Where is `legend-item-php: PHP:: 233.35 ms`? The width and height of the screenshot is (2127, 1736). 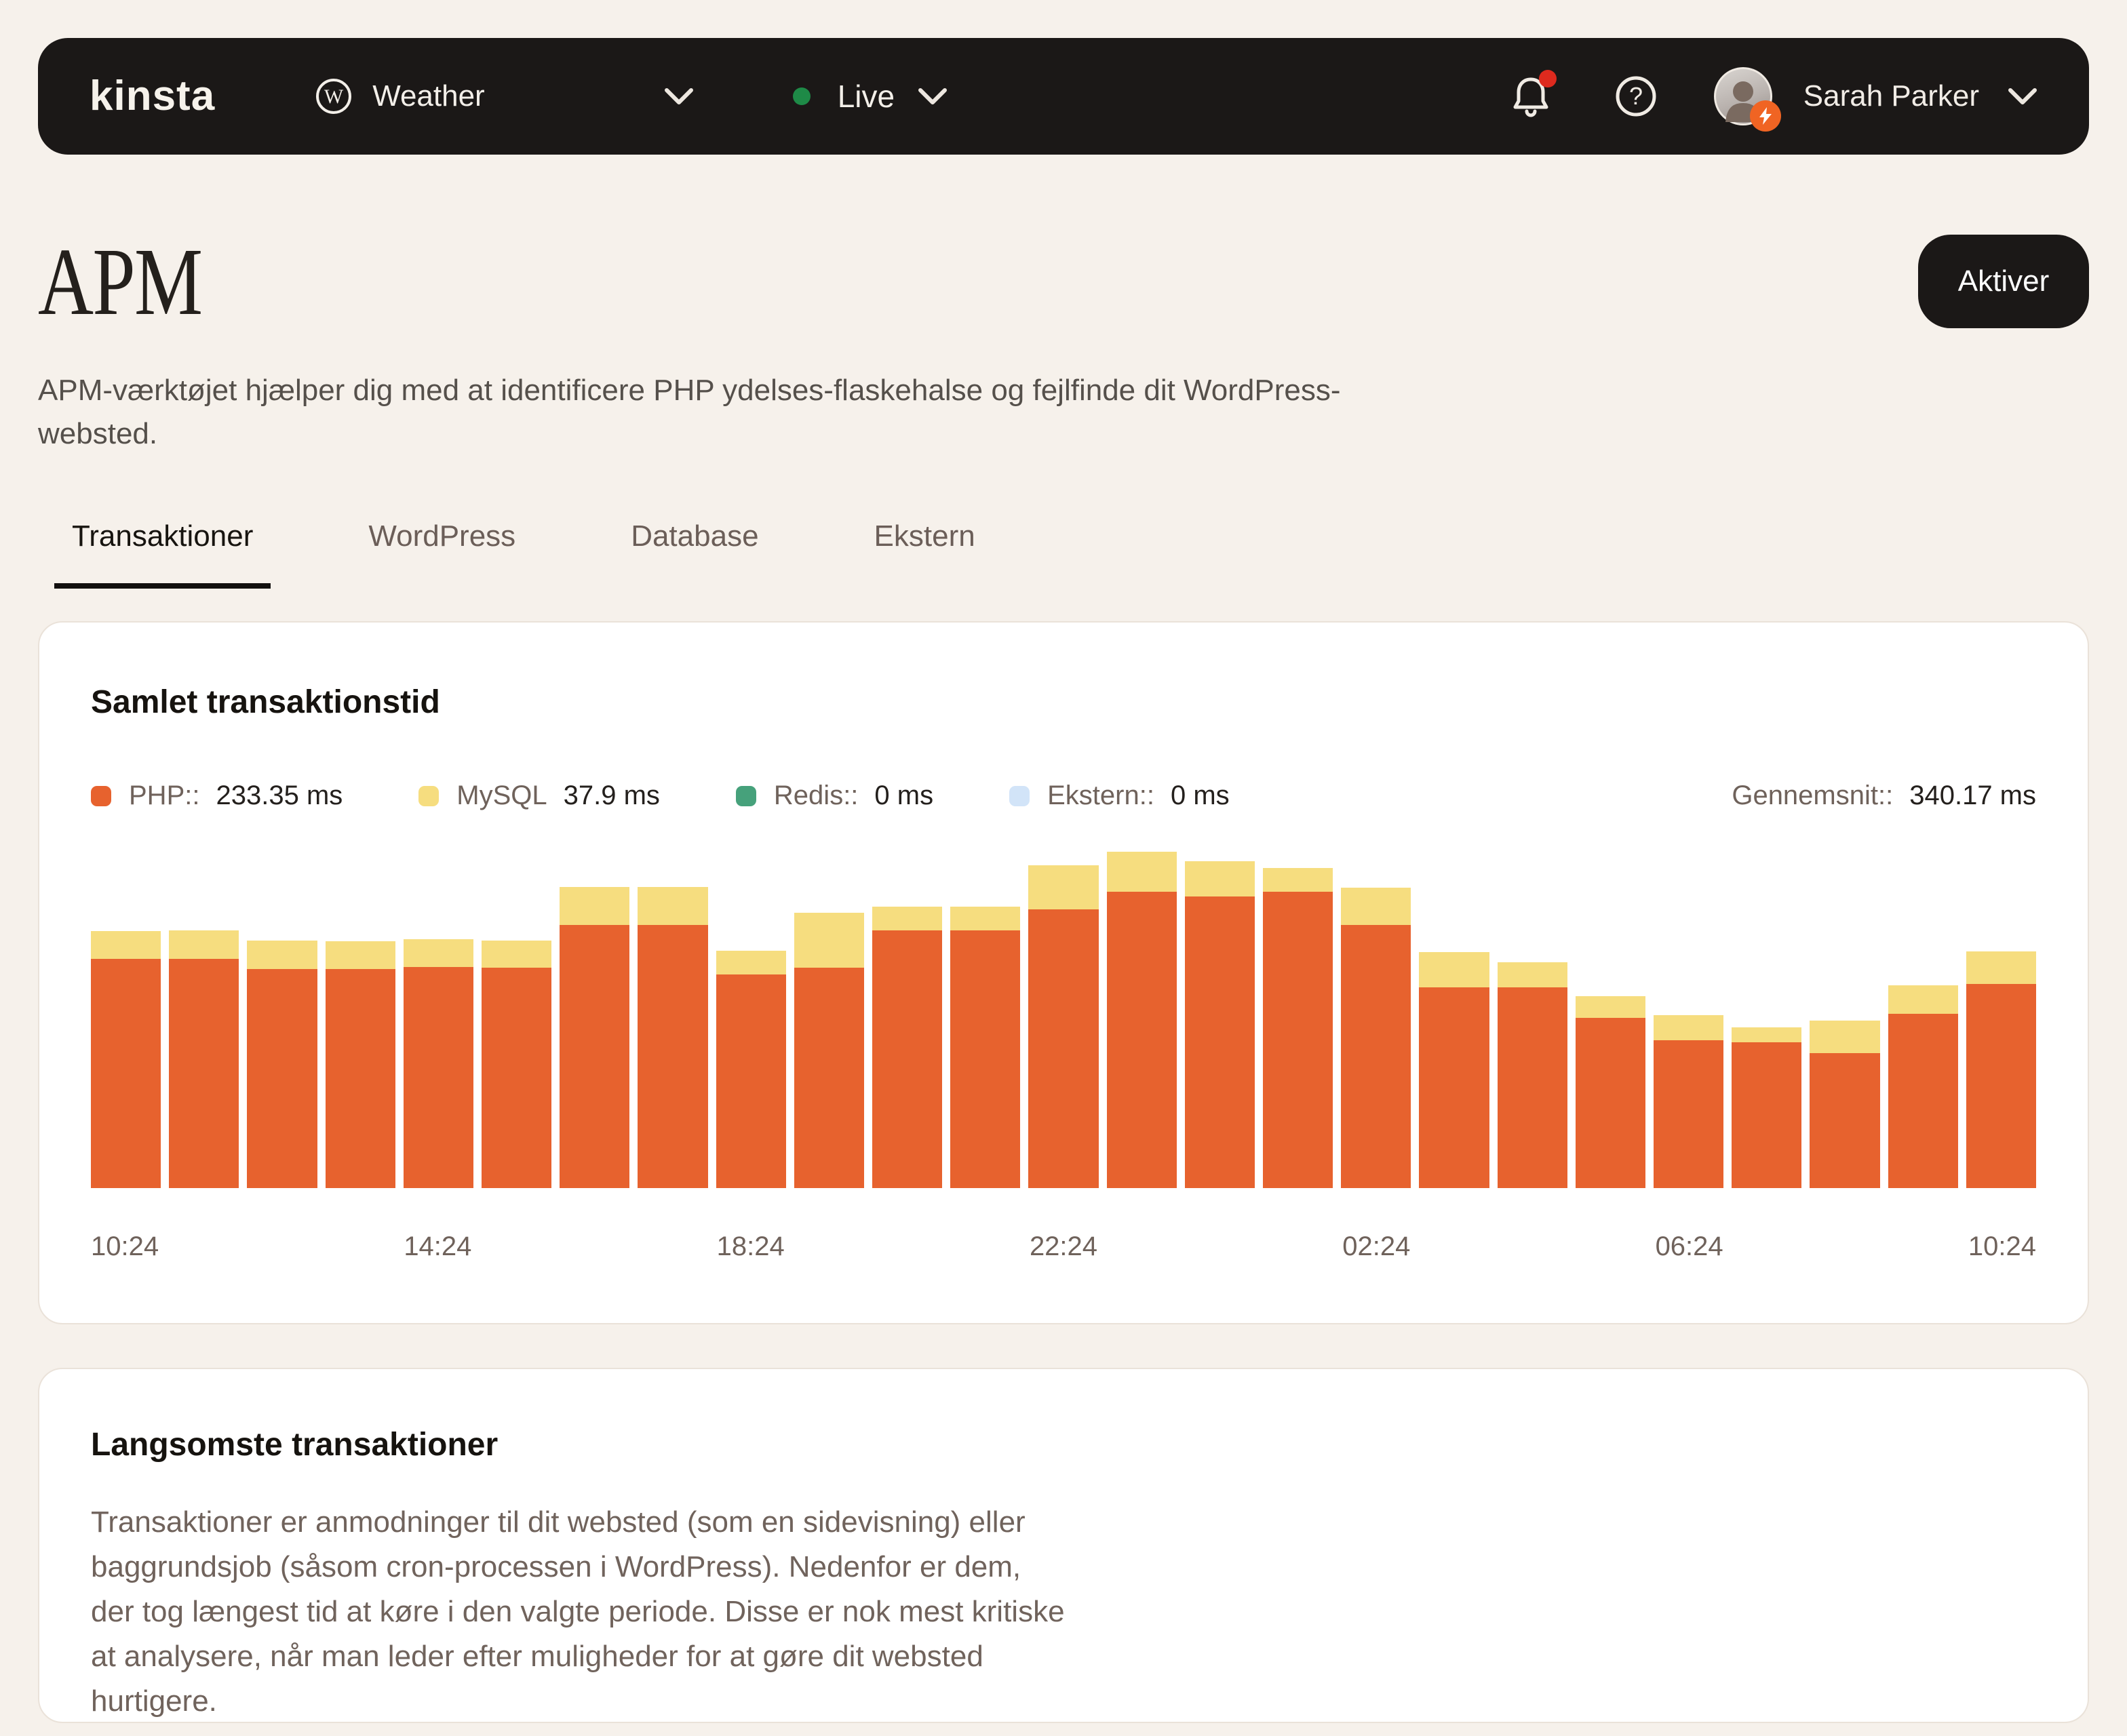 legend-item-php: PHP:: 233.35 ms is located at coordinates (217, 796).